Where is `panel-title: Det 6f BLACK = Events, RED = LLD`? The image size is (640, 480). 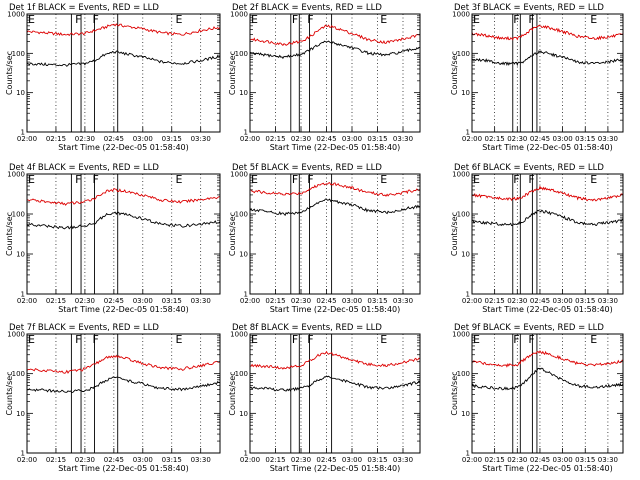
panel-title: Det 6f BLACK = Events, RED = LLD is located at coordinates (529, 168).